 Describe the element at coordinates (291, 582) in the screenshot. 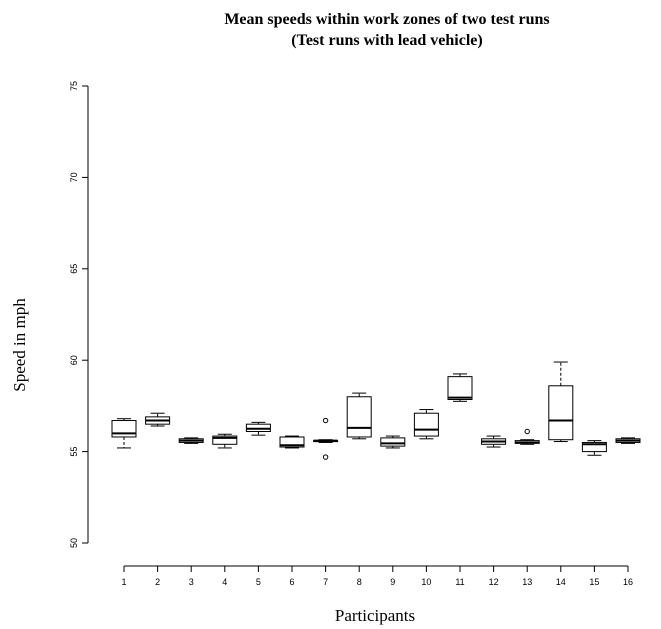

I see `x-tick-label: 6` at that location.